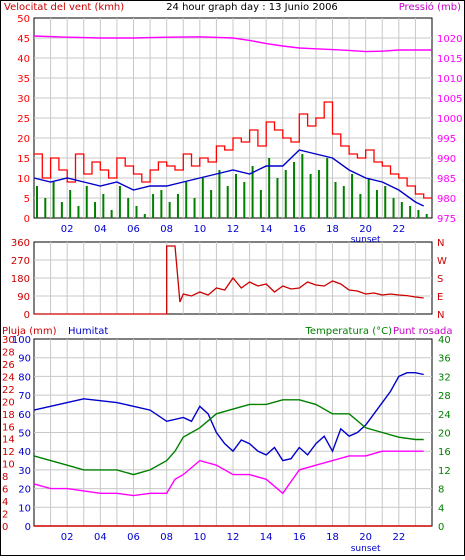 Image resolution: width=465 pixels, height=560 pixels. I want to click on dewpoint-series-line, so click(228, 473).